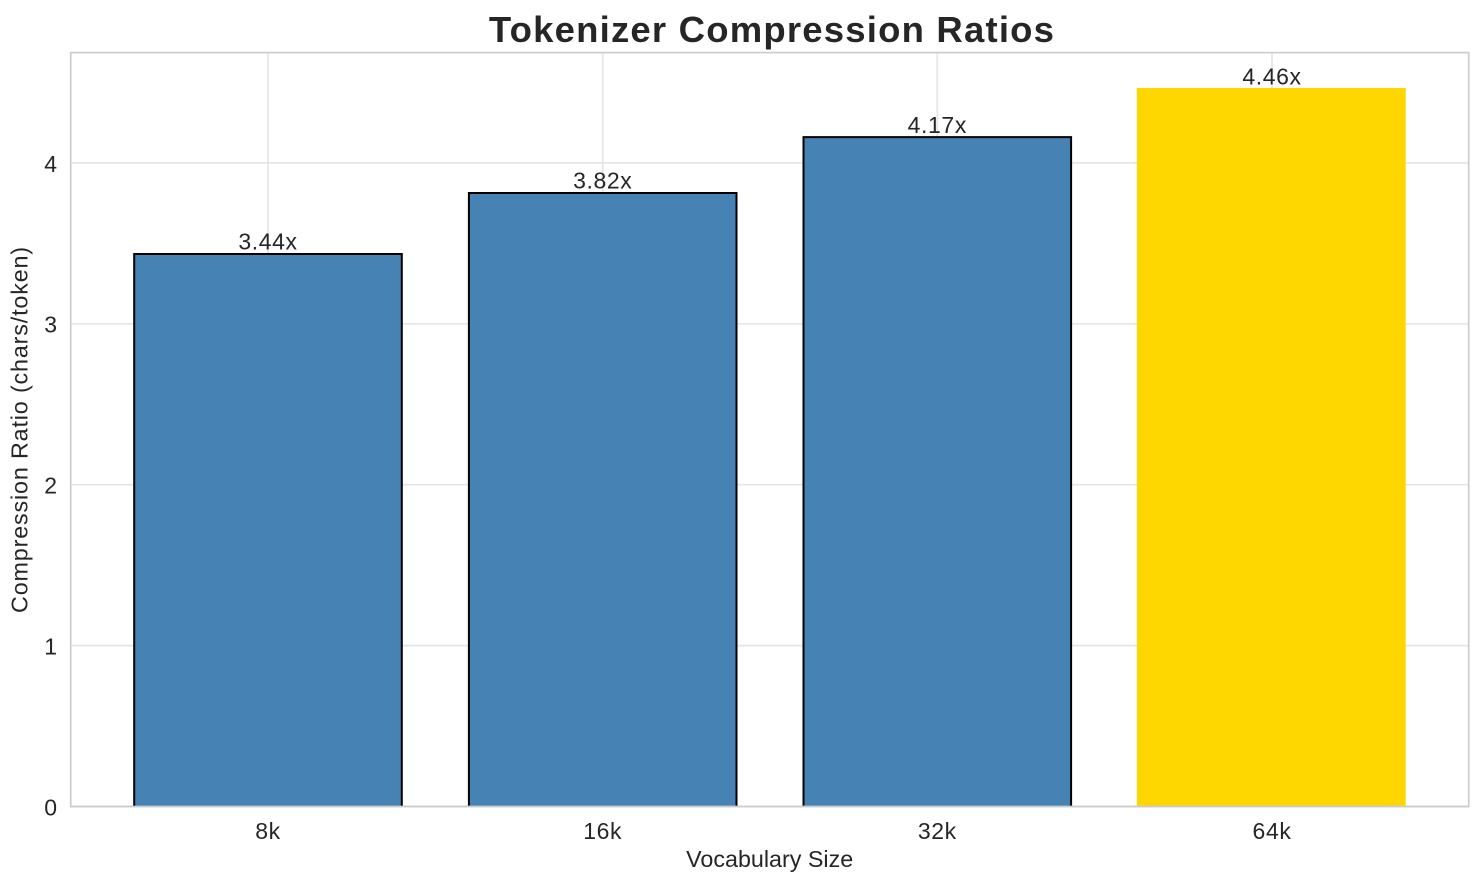 This screenshot has height=890, width=1483. I want to click on svg-text: 3.82x, so click(602, 181).